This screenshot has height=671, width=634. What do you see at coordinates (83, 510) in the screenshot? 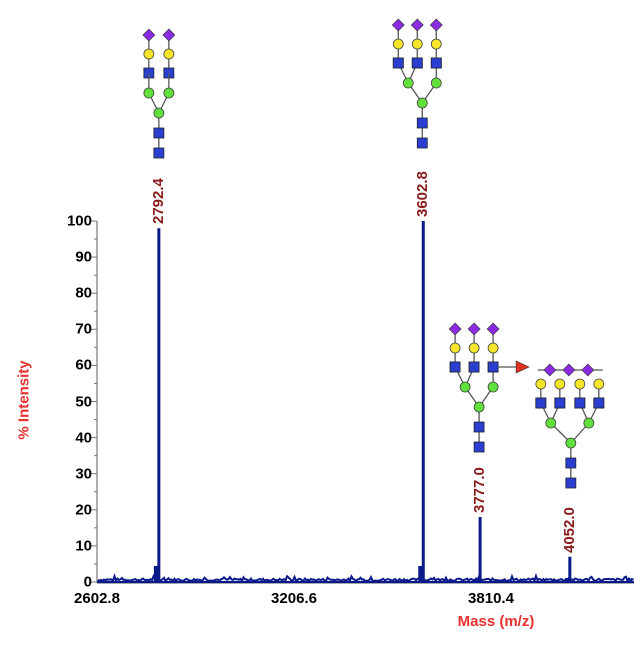
I see `y-tick-label: 20` at bounding box center [83, 510].